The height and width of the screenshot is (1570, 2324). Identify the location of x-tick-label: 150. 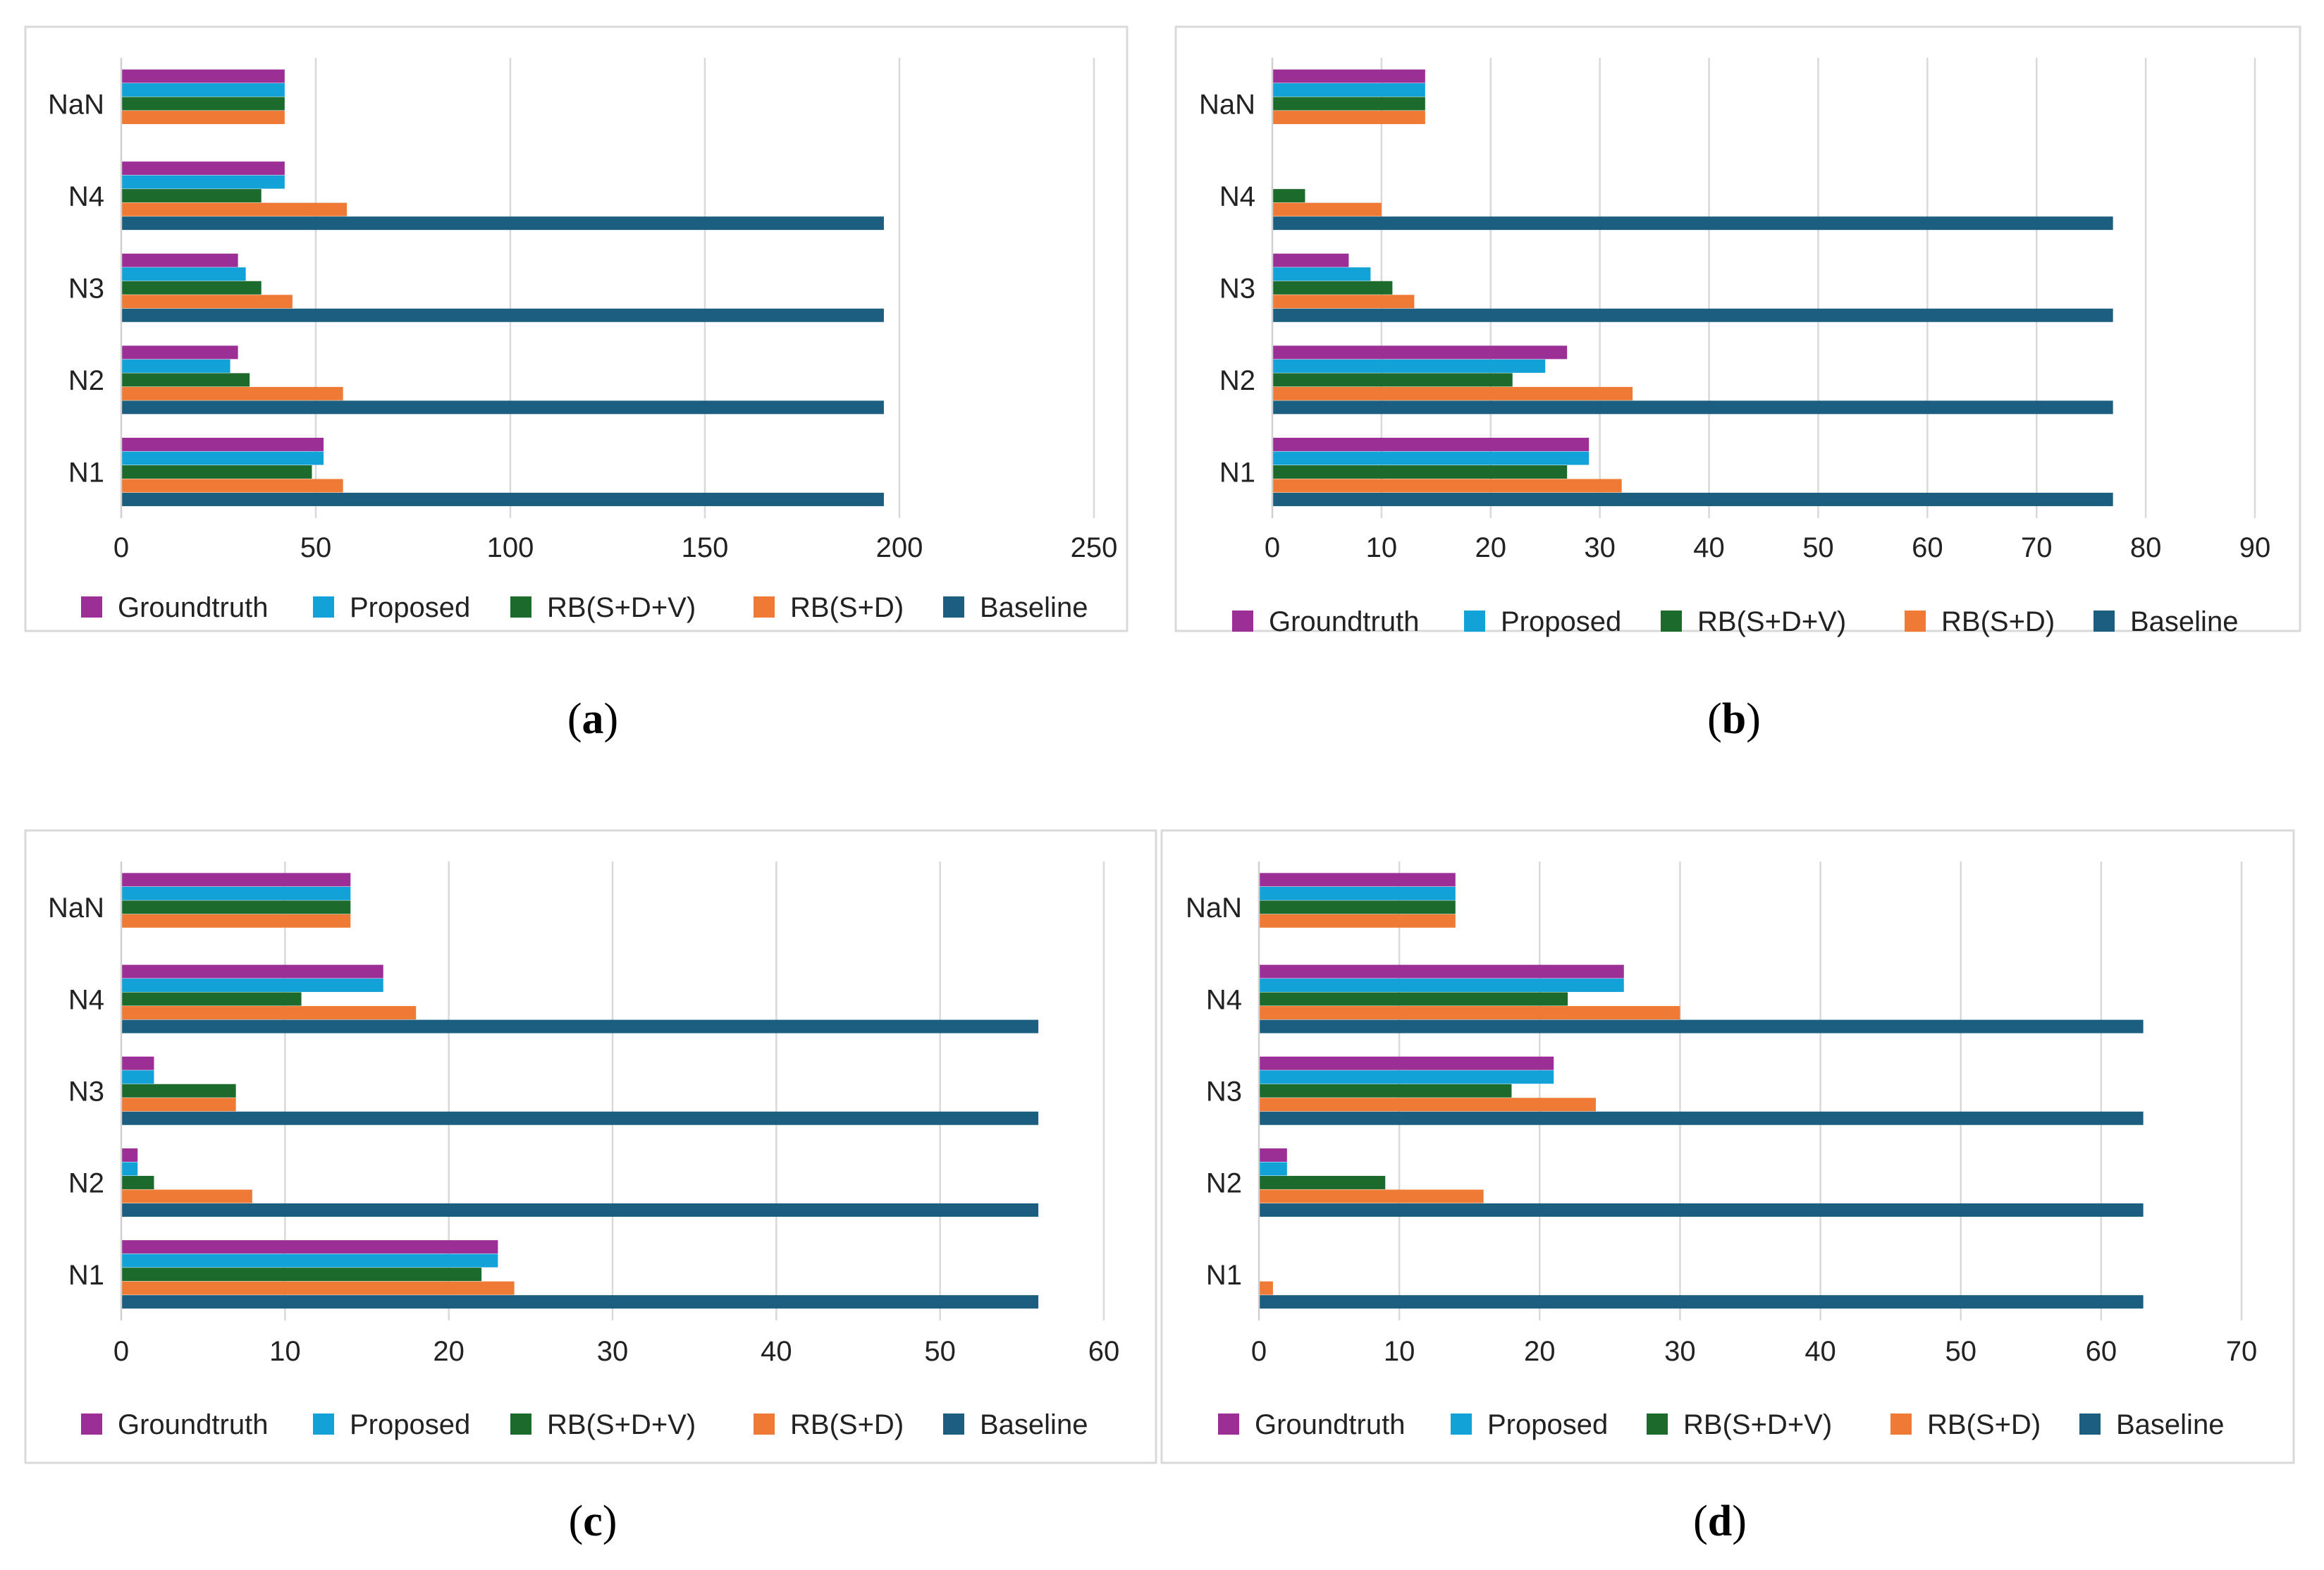
(705, 547).